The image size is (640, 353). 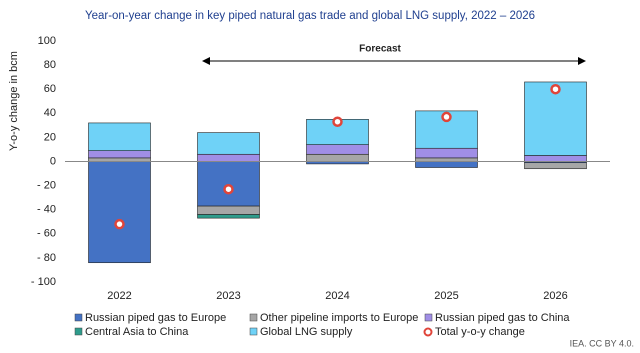 What do you see at coordinates (47, 41) in the screenshot?
I see `y-tick-label: 100` at bounding box center [47, 41].